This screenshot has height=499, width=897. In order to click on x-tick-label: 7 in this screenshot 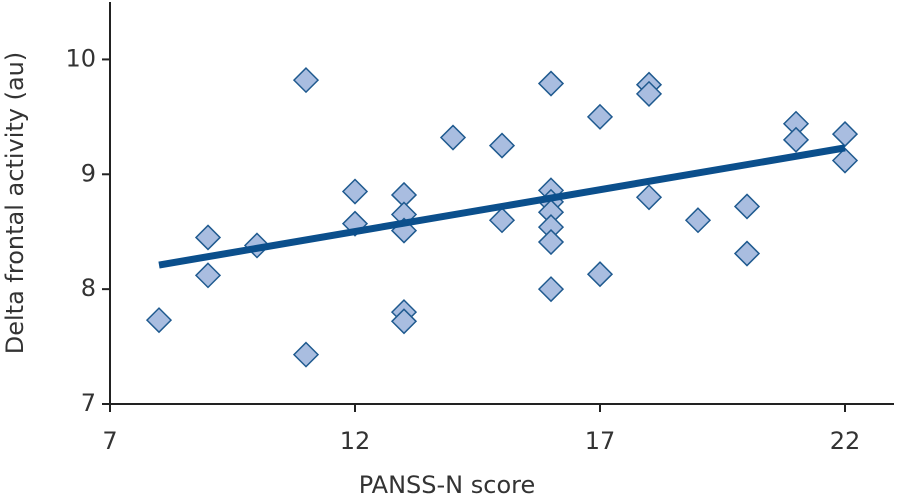, I will do `click(109, 441)`.